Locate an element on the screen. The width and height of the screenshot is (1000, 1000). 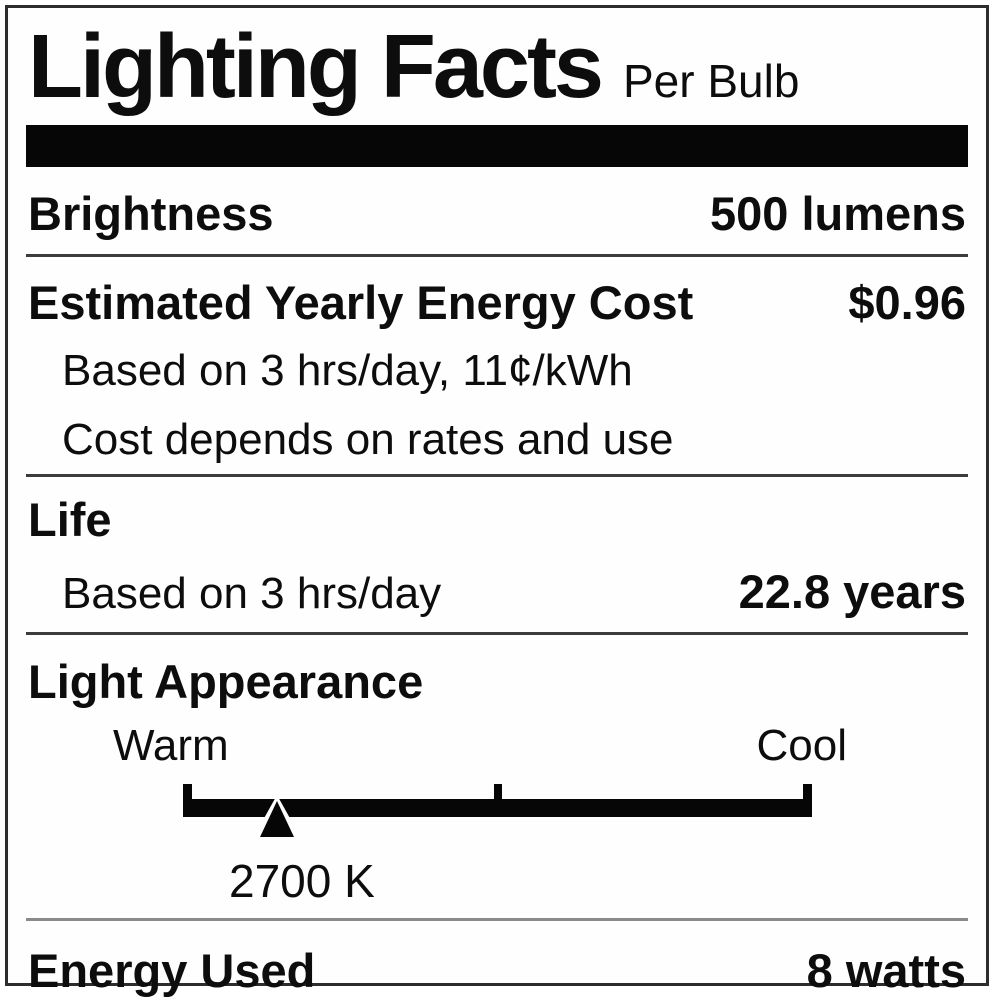
life-value: 22.8 years is located at coordinates (852, 591).